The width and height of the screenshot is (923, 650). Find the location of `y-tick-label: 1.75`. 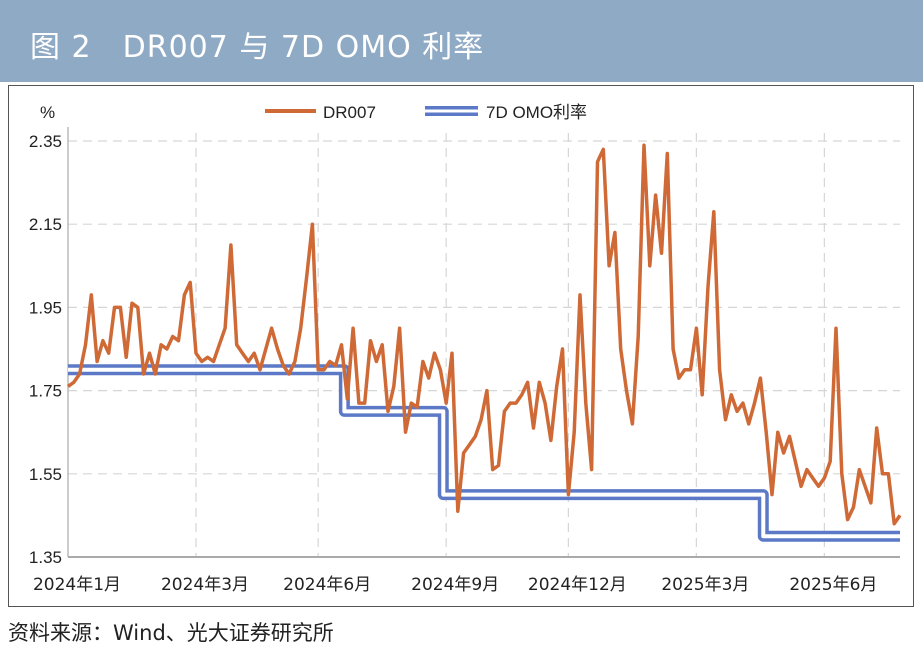

y-tick-label: 1.75 is located at coordinates (45, 391).